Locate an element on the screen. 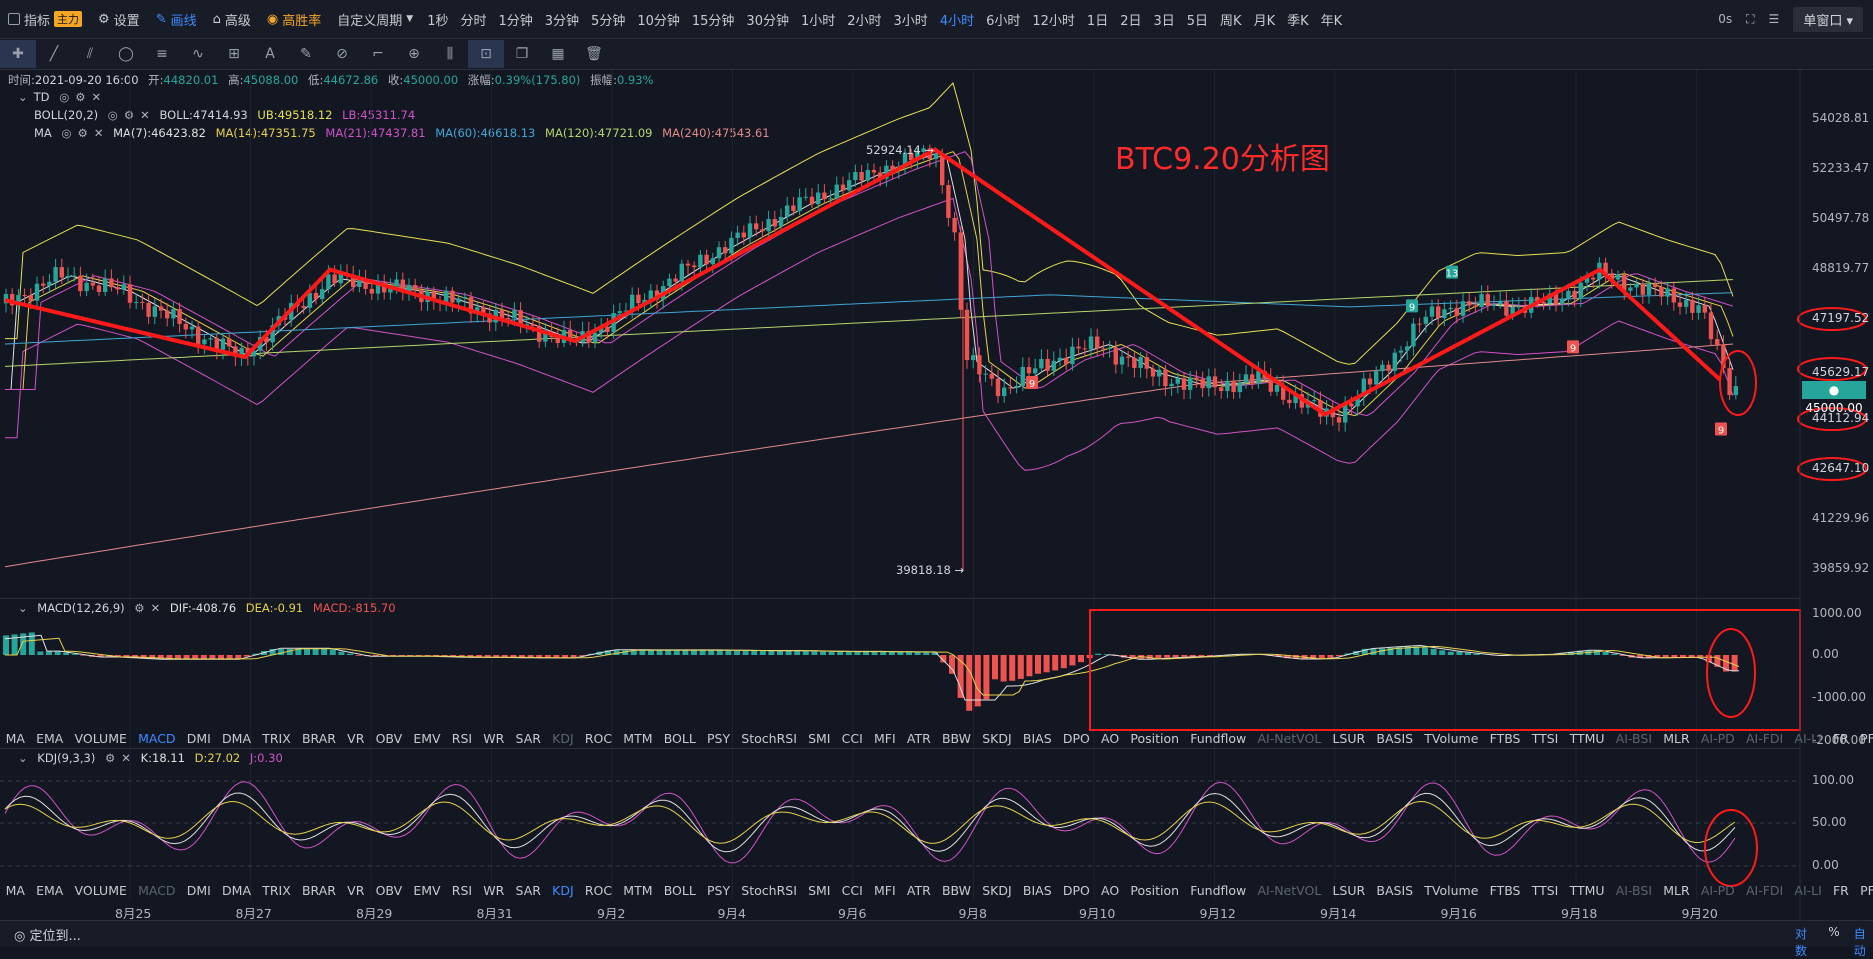 The image size is (1873, 959). ruler-icon: ⌐ is located at coordinates (378, 54).